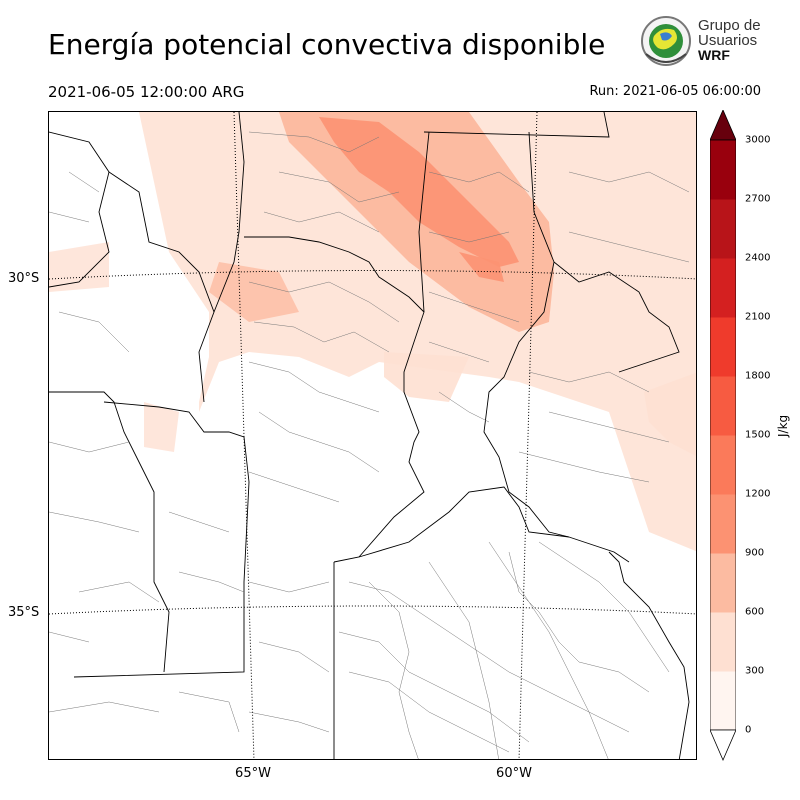 Image resolution: width=800 pixels, height=800 pixels. Describe the element at coordinates (729, 25) in the screenshot. I see `logo-line-1: Grupo de` at that location.